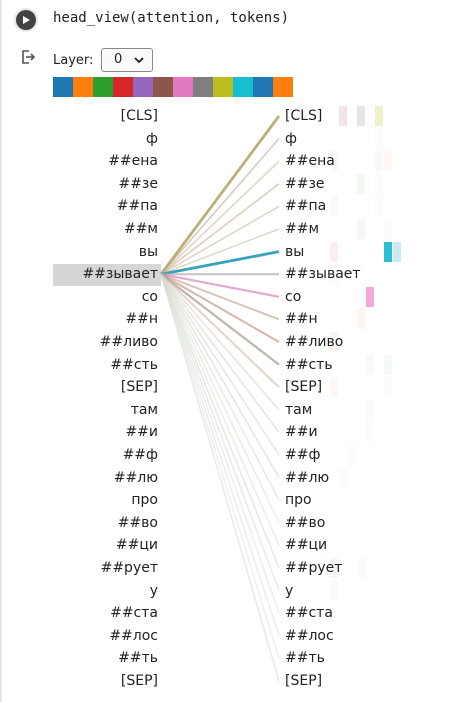 The image size is (458, 702). Describe the element at coordinates (306, 545) in the screenshot. I see `right-token: ##ци` at that location.